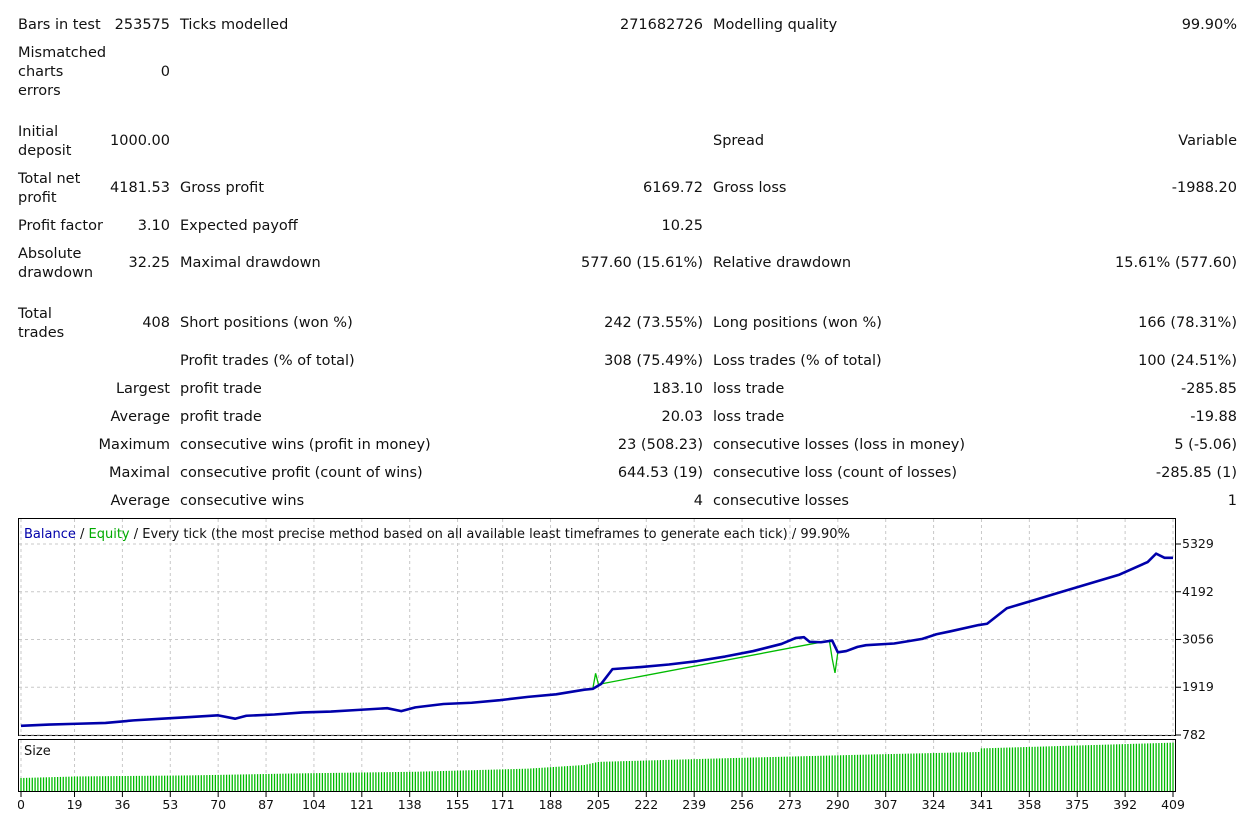 This screenshot has width=1255, height=822. What do you see at coordinates (314, 804) in the screenshot?
I see `x-tick-label: 104` at bounding box center [314, 804].